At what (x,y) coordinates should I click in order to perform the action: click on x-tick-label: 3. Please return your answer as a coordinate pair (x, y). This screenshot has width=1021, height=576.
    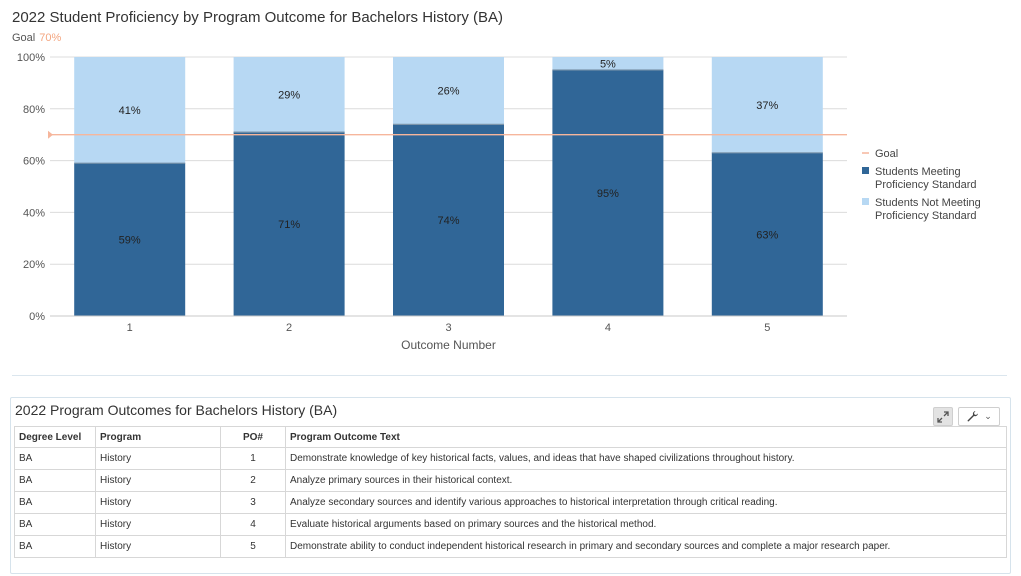
    Looking at the image, I should click on (448, 328).